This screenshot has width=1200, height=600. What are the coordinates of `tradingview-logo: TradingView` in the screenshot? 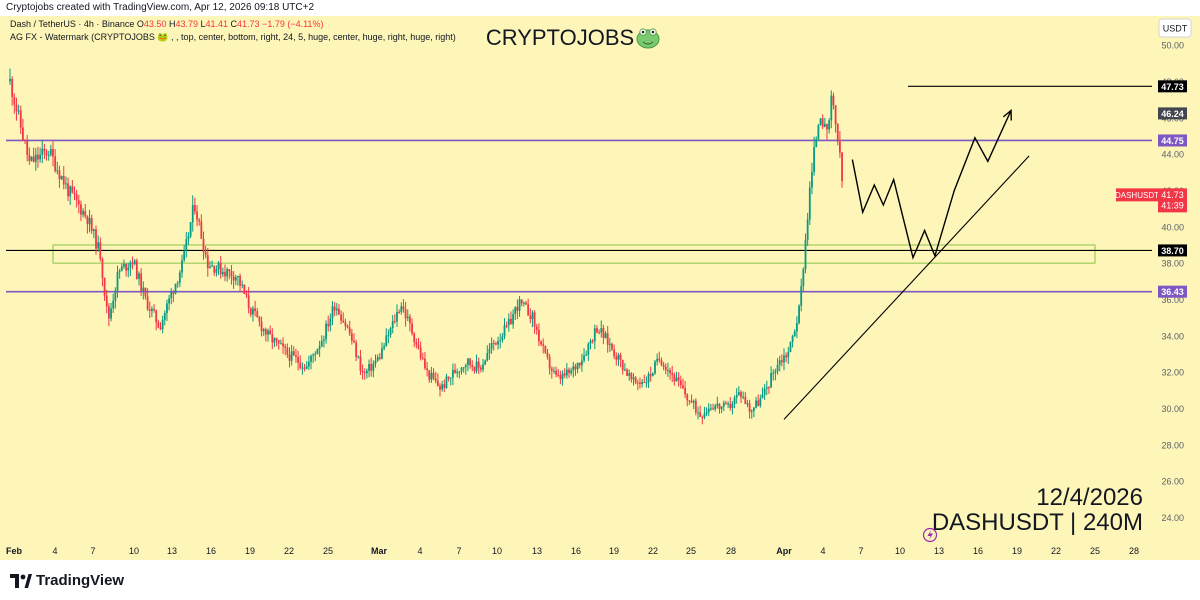 It's located at (67, 580).